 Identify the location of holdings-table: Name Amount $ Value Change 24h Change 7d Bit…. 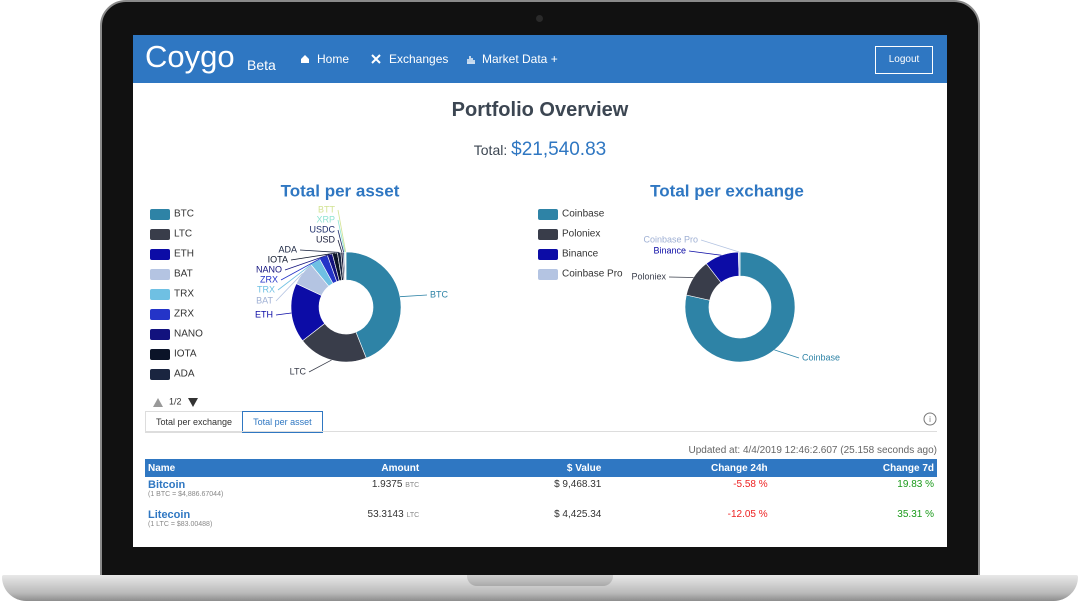
(541, 498).